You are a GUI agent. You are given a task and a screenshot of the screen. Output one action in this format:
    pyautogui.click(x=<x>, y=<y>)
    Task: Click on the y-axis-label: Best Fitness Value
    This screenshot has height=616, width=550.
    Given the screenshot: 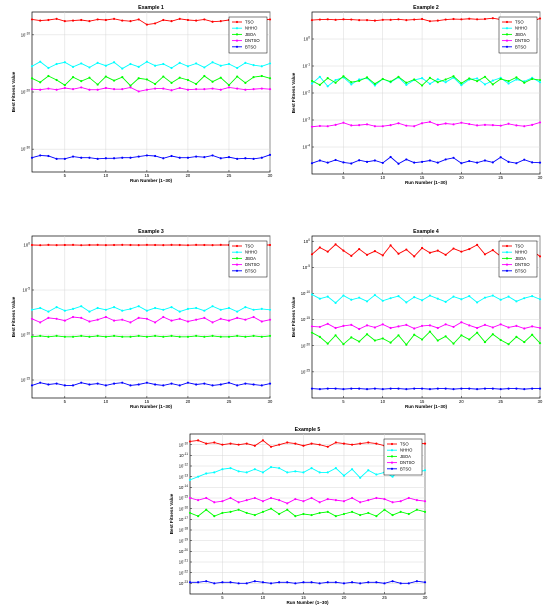 What is the action you would take?
    pyautogui.click(x=171, y=513)
    